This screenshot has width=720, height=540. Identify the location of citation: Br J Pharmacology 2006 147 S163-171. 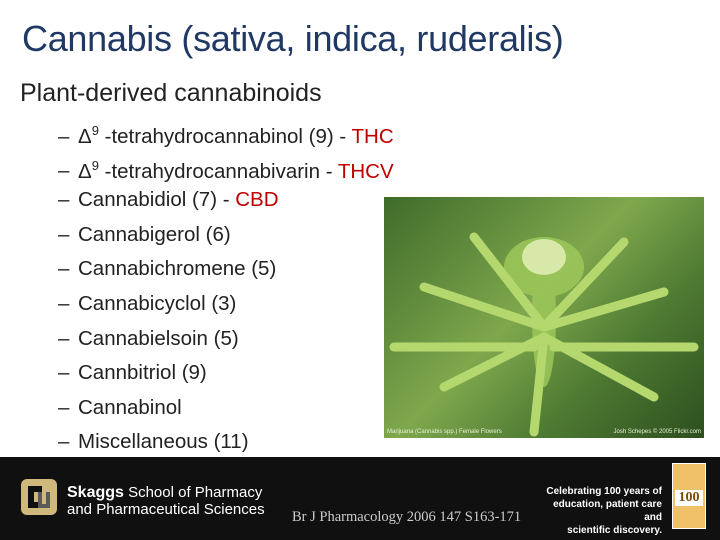
(407, 517).